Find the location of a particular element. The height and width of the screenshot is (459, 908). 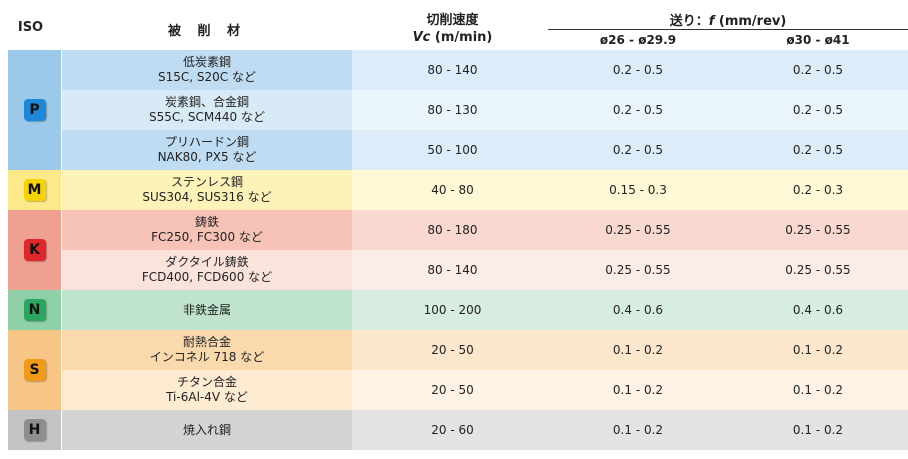

feed-col1-cell: 0.4 - 0.6 is located at coordinates (638, 310).